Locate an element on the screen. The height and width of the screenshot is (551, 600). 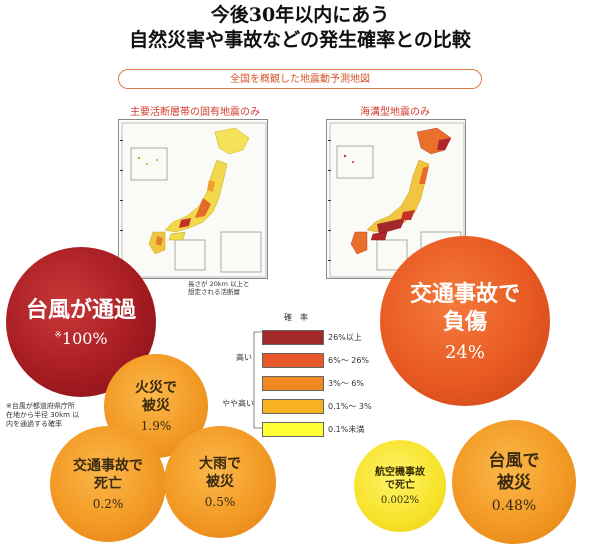
fault-length-note: 長さが 20km 以上と 想定される活断層 is located at coordinates (233, 288).